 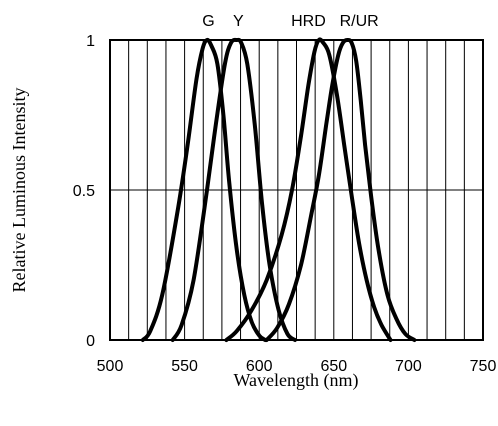 I want to click on y-tick-label: 1, so click(x=90, y=41).